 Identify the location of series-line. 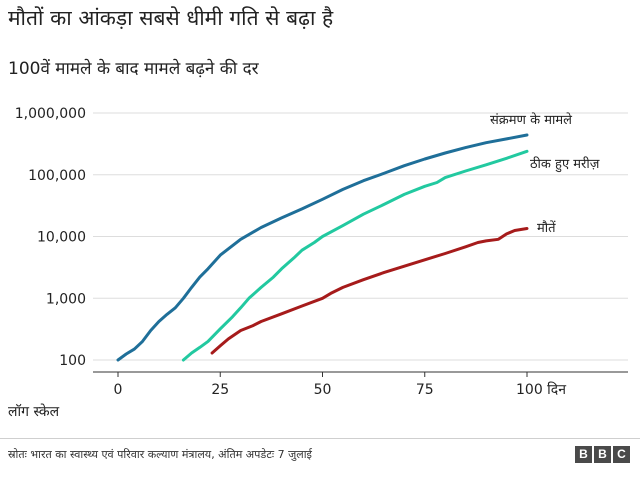
(369, 291).